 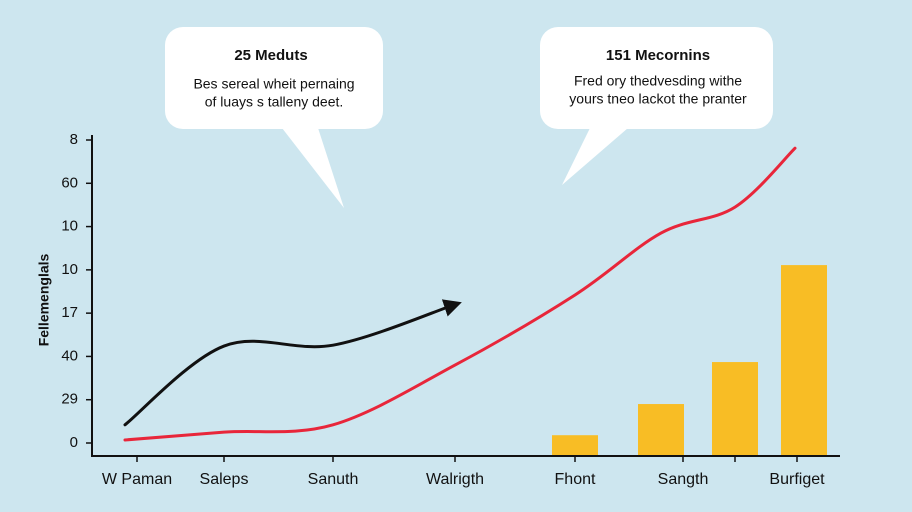 I want to click on bubble-text: of luays s talleny deet., so click(x=274, y=102).